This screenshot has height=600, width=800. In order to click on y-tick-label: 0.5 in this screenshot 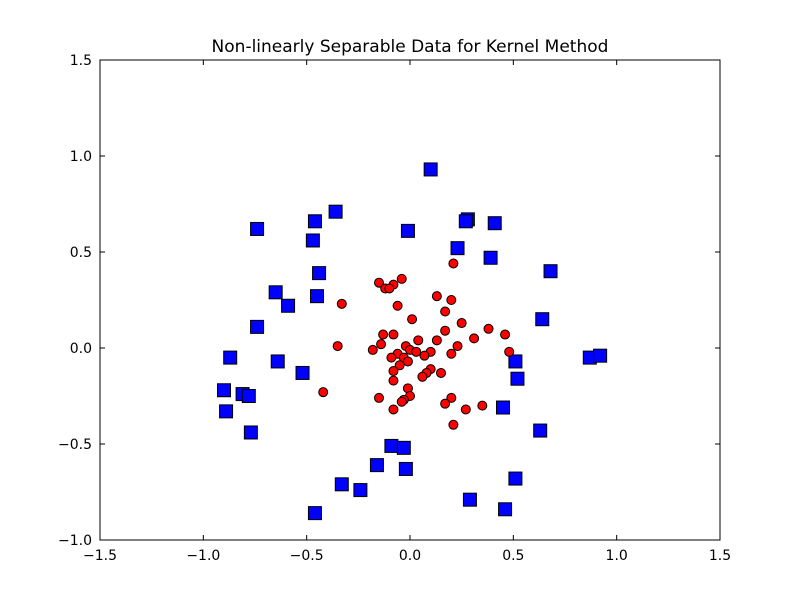, I will do `click(81, 253)`.